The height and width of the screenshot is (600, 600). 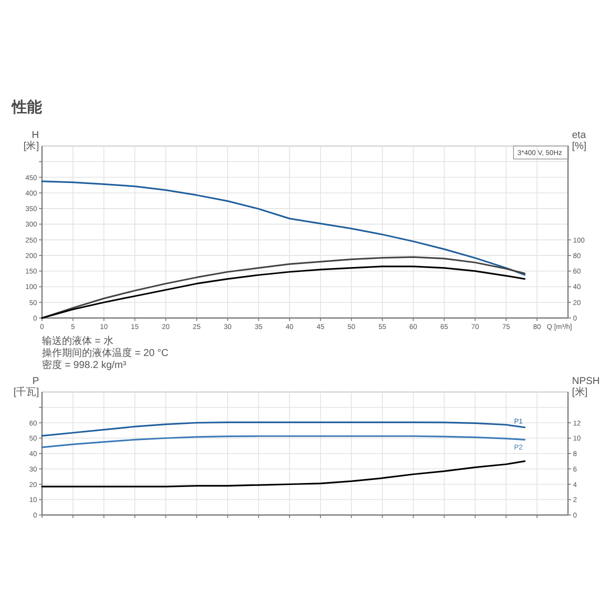 What do you see at coordinates (586, 387) in the screenshot?
I see `y2-axis-title: NPSH [米]` at bounding box center [586, 387].